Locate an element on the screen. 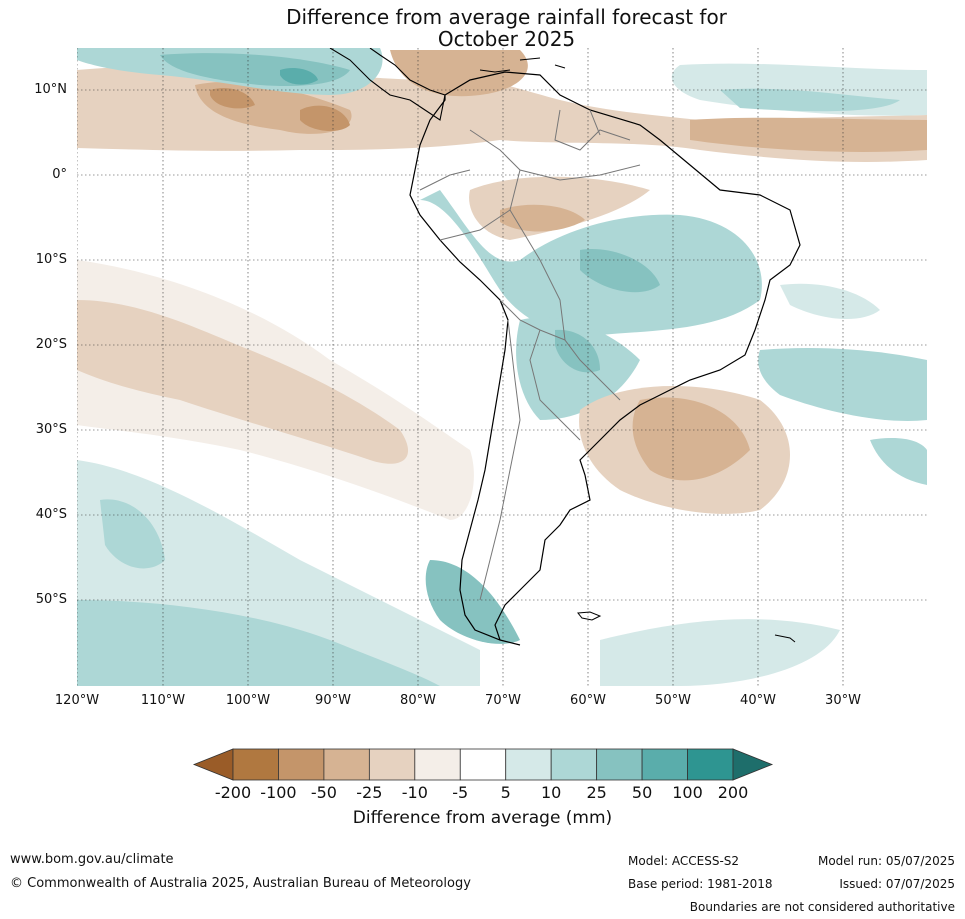 This screenshot has height=919, width=965. lat-label-10n: 10°N is located at coordinates (50, 89).